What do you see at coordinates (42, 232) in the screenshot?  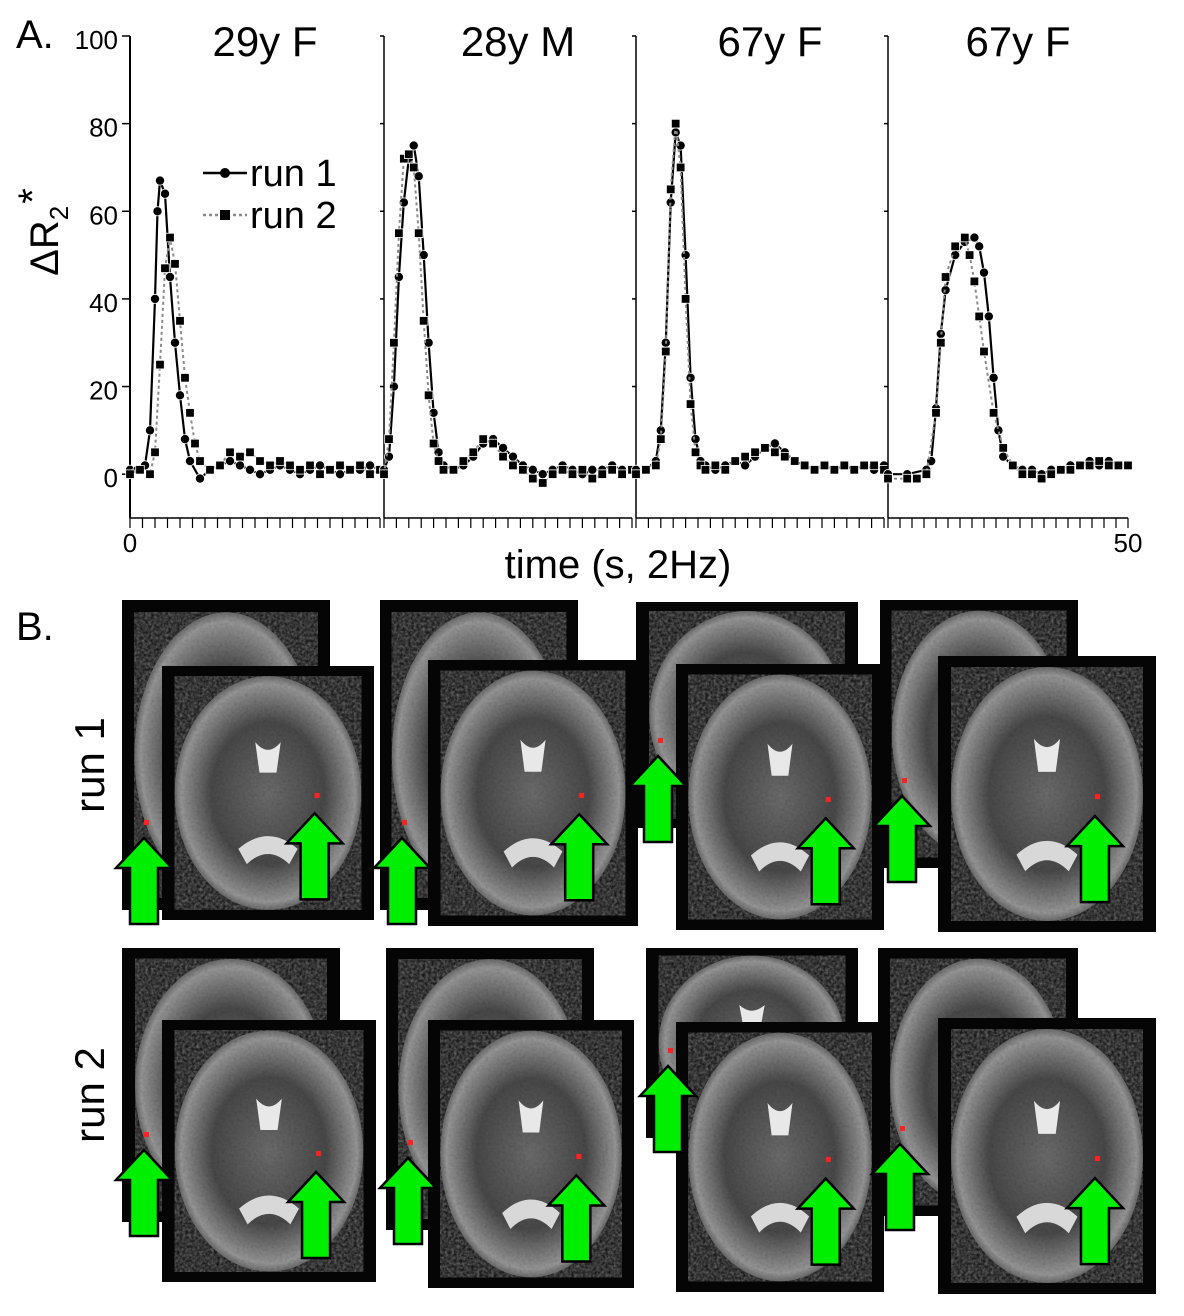 I see `y-axis-label-text: ΔR2*` at bounding box center [42, 232].